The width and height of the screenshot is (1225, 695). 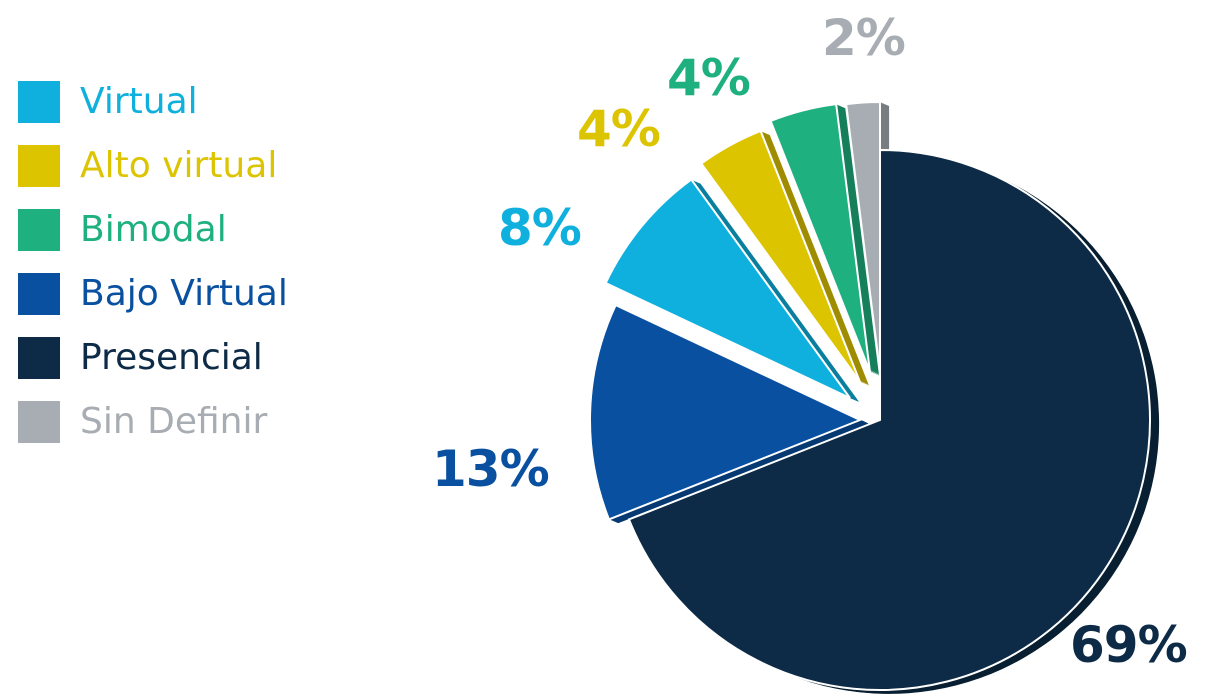 What do you see at coordinates (174, 421) in the screenshot?
I see `legend-label: Sin Definir` at bounding box center [174, 421].